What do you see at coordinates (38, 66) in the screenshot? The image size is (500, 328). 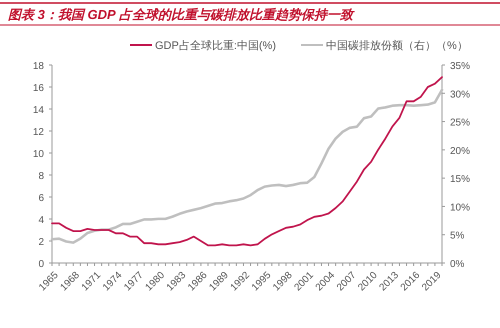 I see `y-tick-label: 18` at bounding box center [38, 66].